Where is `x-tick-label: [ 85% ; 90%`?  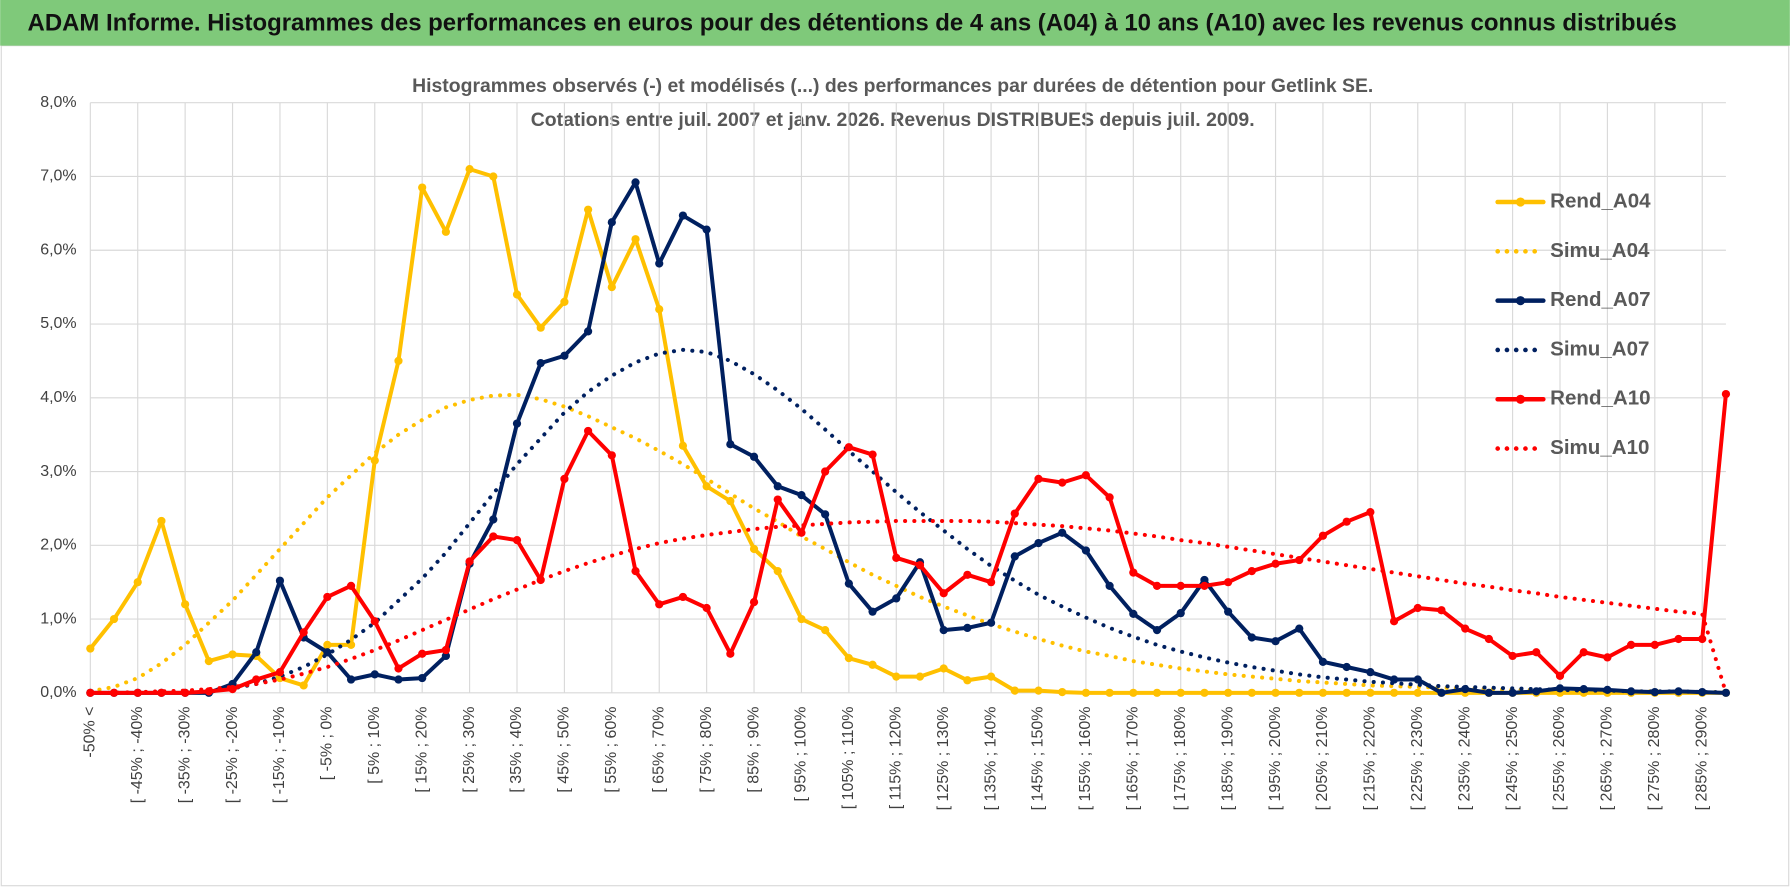 x-tick-label: [ 85% ; 90% is located at coordinates (753, 750).